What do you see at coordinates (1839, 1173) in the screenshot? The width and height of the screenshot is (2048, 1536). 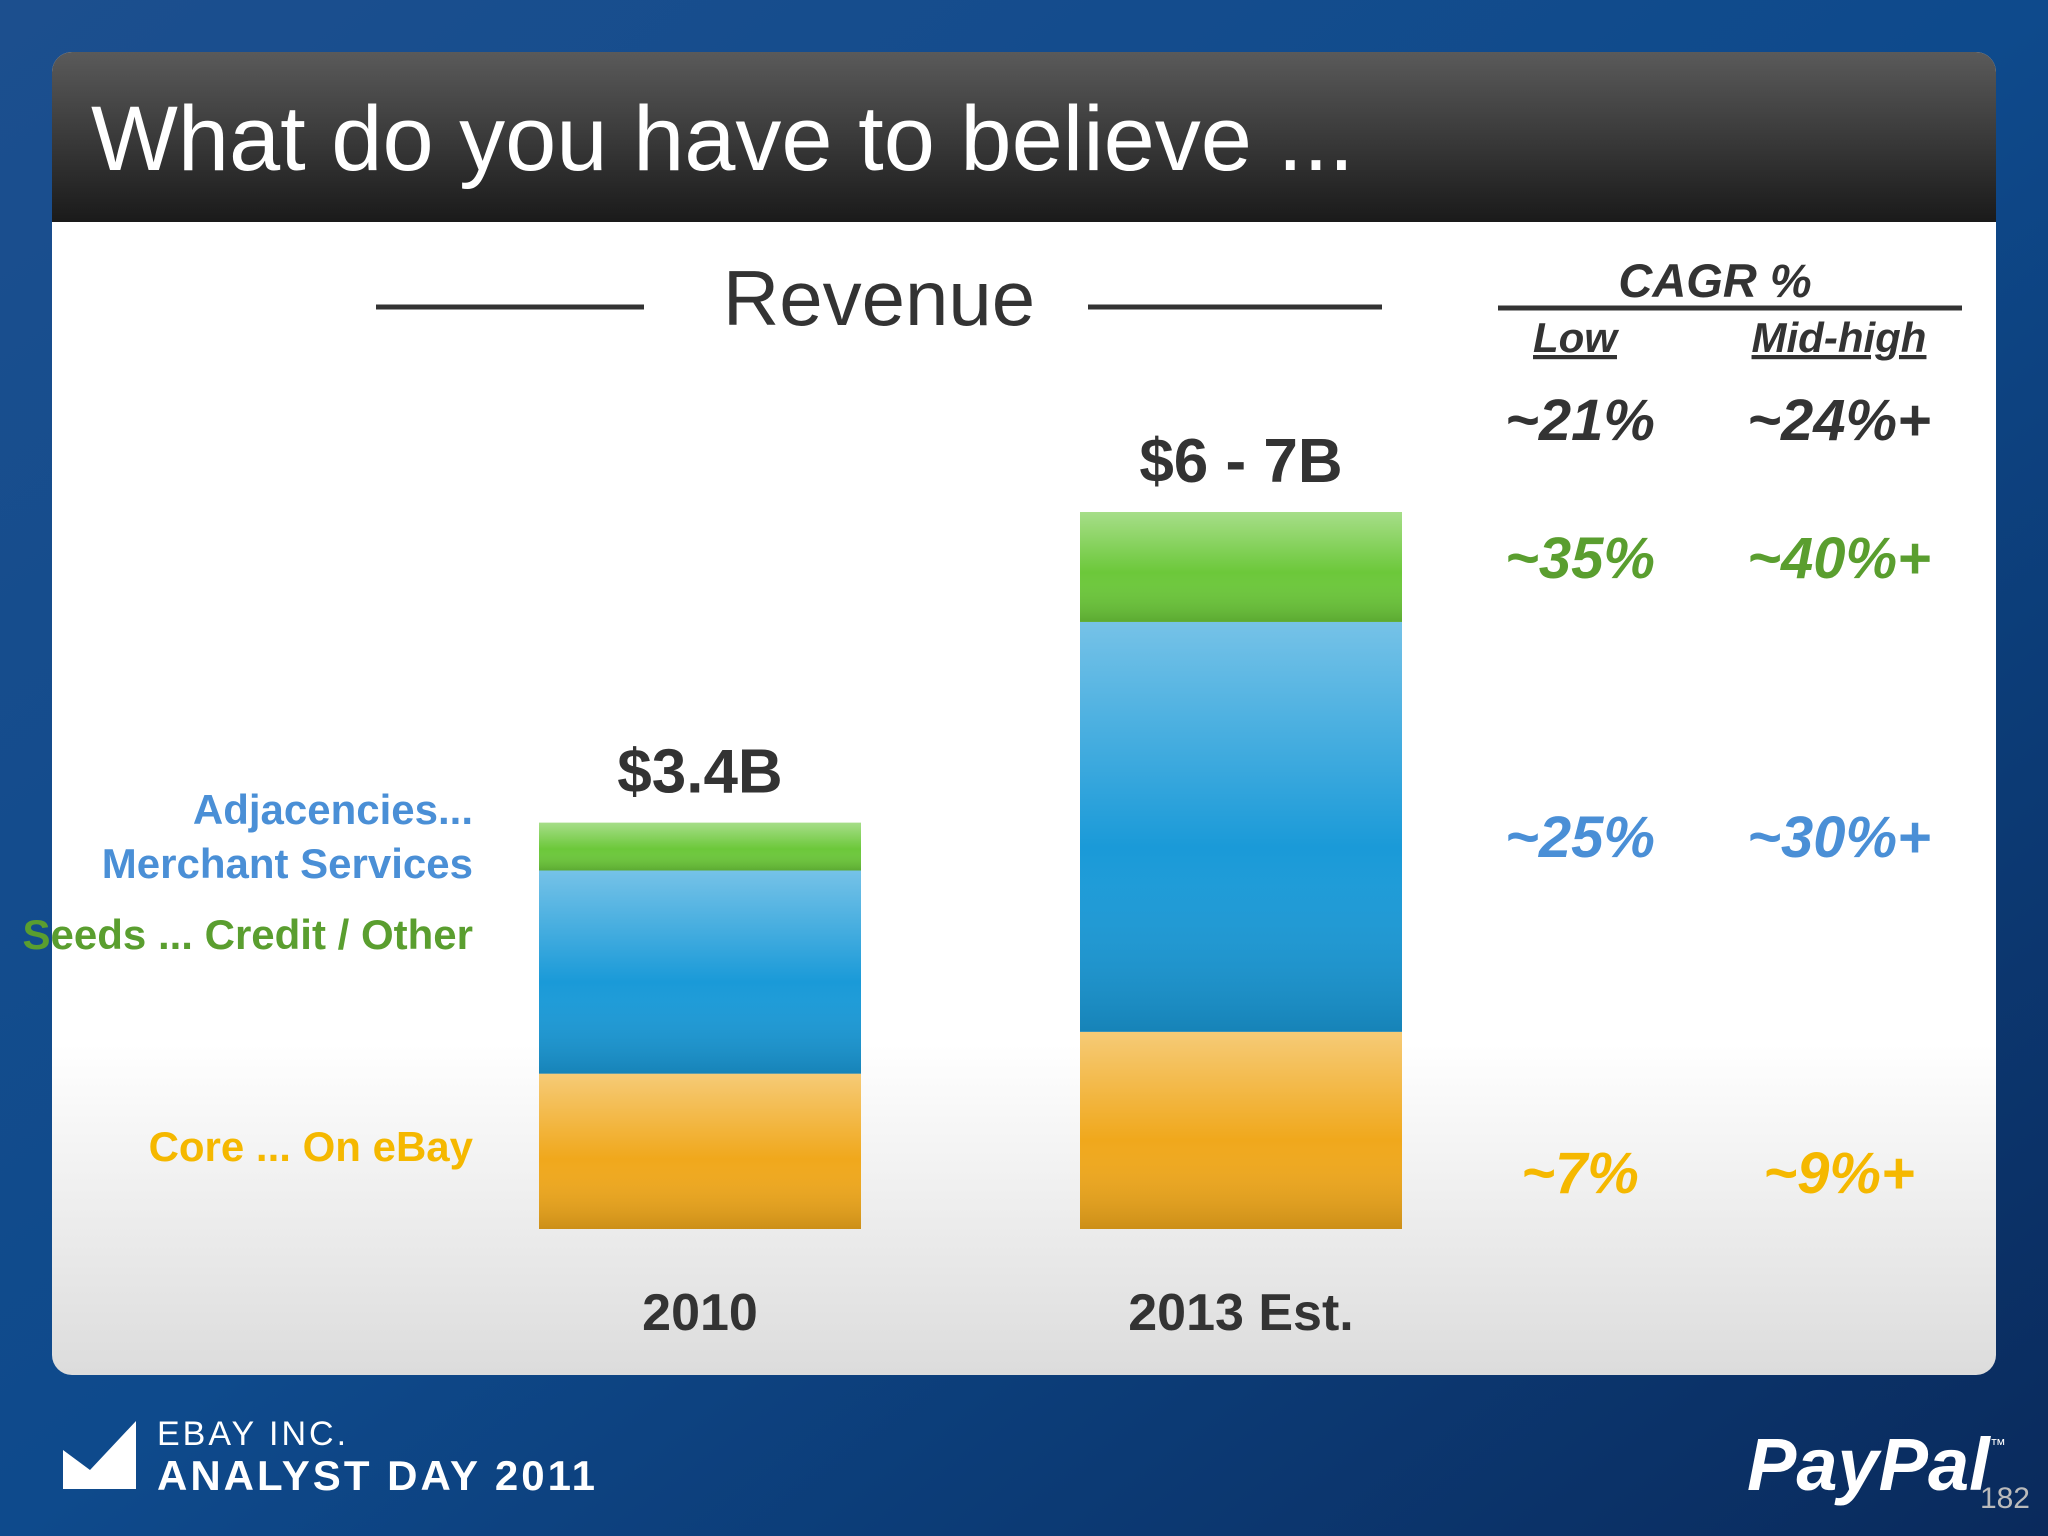 I see `cagr-value: ~9%+` at bounding box center [1839, 1173].